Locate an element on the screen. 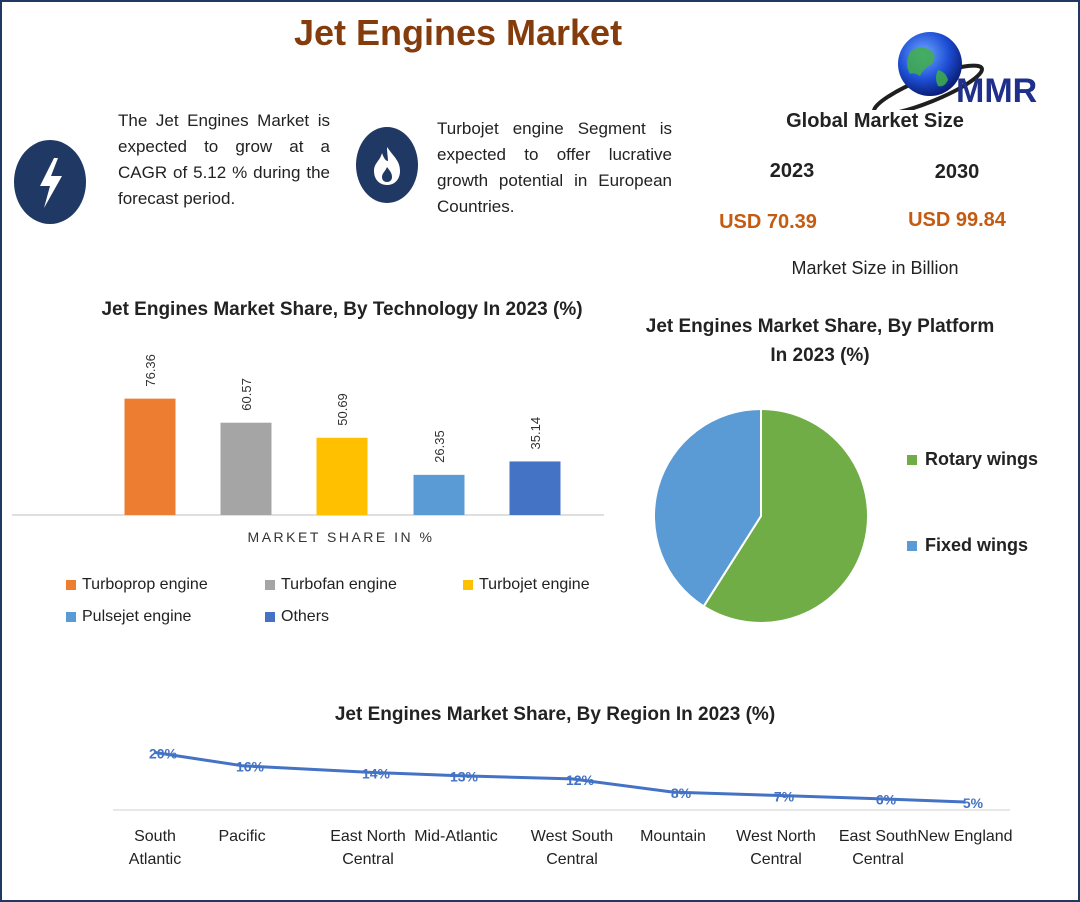 This screenshot has width=1080, height=902. line-value-label: 13% is located at coordinates (464, 777).